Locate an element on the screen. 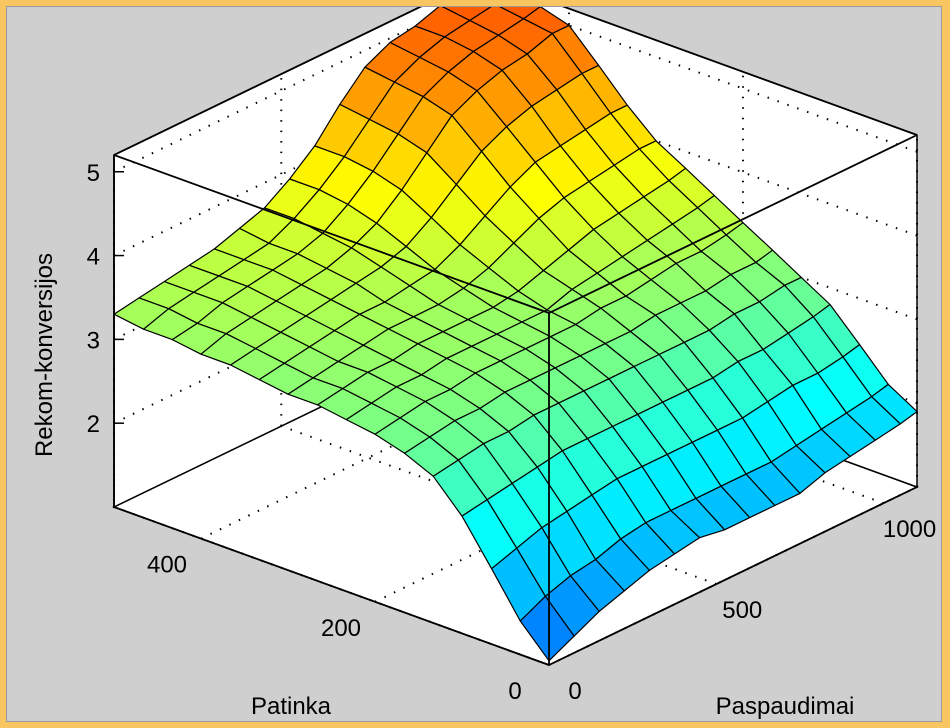  y-tick-label: 0 is located at coordinates (514, 691).